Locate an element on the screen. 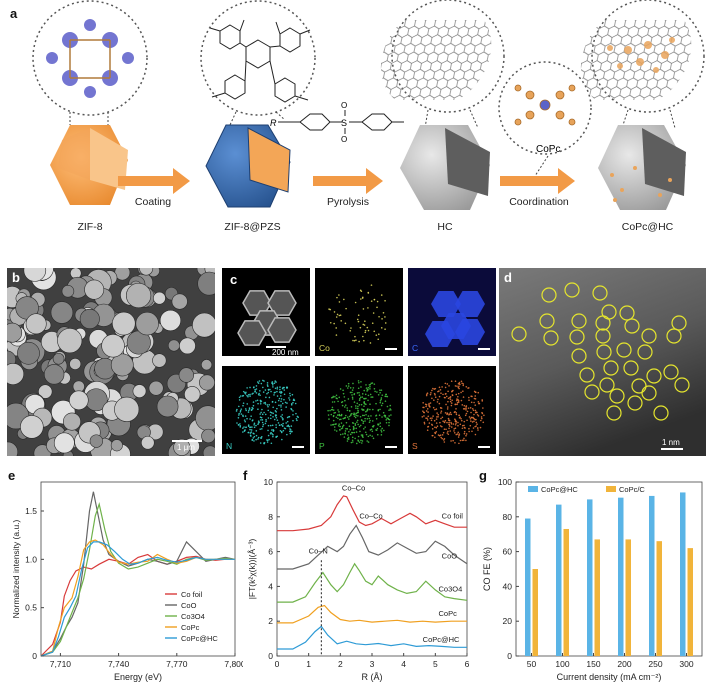 The image size is (712, 688). panel-b-label: b is located at coordinates (16, 277).